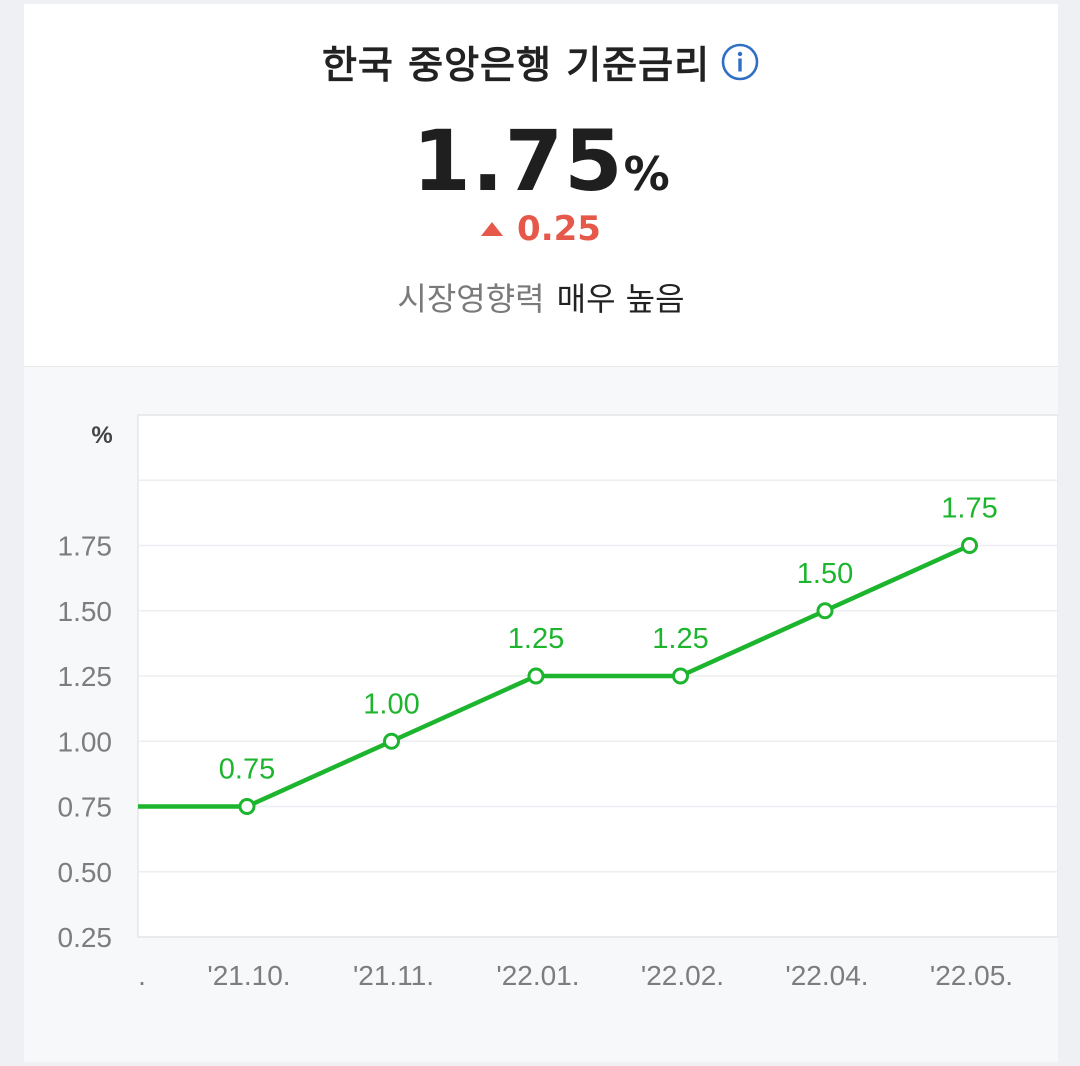 The width and height of the screenshot is (1080, 1066). Describe the element at coordinates (516, 65) in the screenshot. I see `page-title: 한국 중앙은행 기준금리` at that location.